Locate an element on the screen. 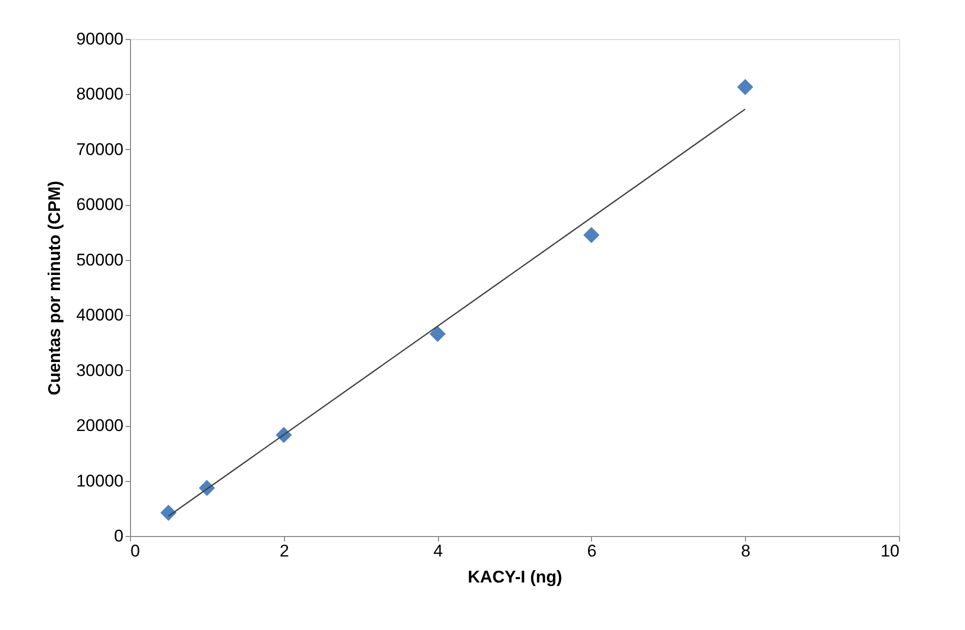 This screenshot has height=630, width=965. x-tick-label: 2 is located at coordinates (285, 551).